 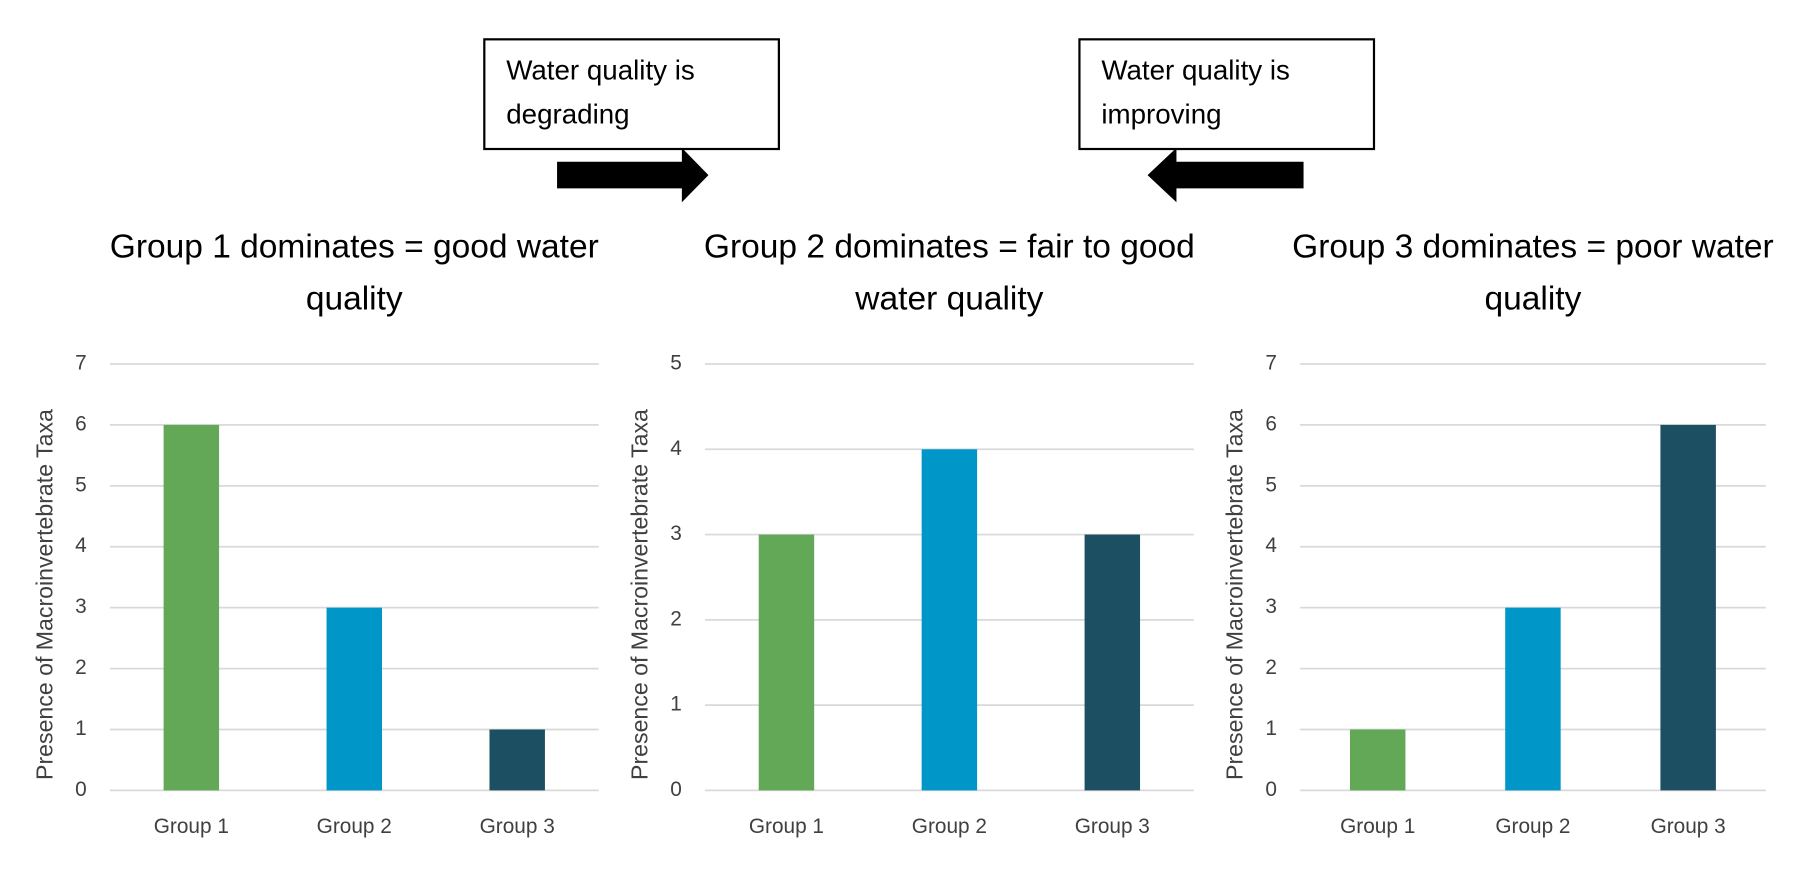 I want to click on annotation: Water quality is improving, so click(x=1227, y=94).